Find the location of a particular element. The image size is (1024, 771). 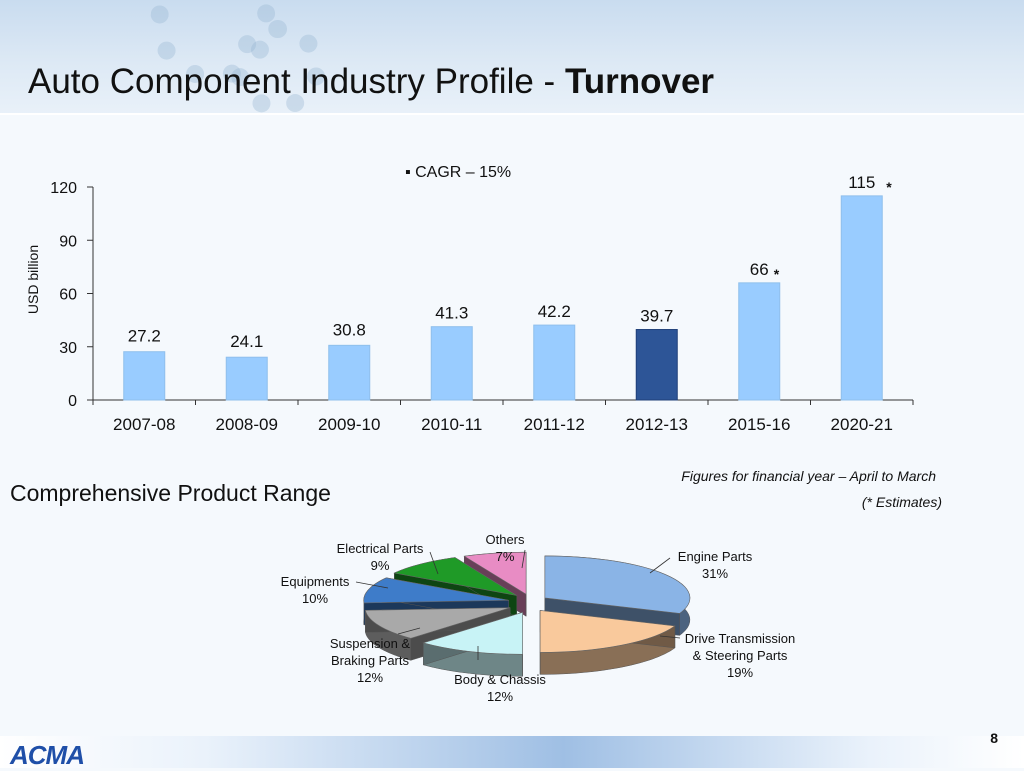

x-tick-label: 2008-09 is located at coordinates (247, 424).